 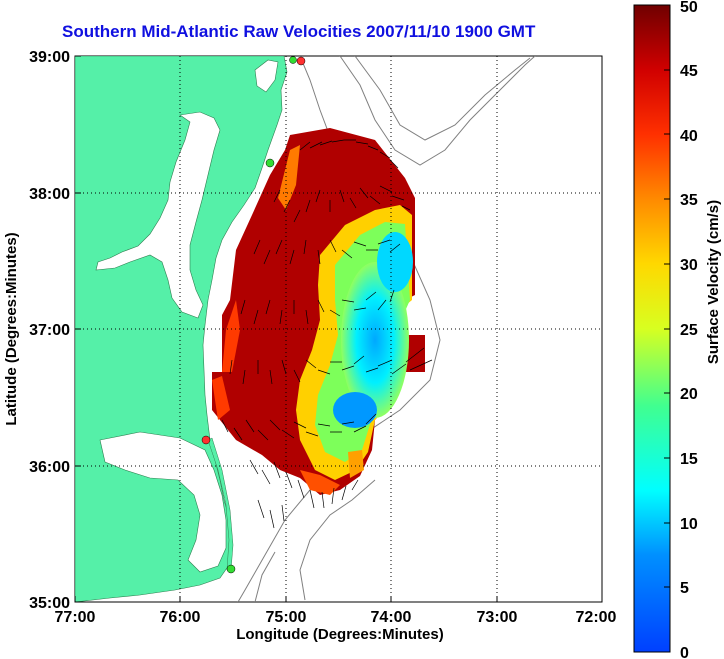 What do you see at coordinates (49, 603) in the screenshot?
I see `y-tick-label: 35:00` at bounding box center [49, 603].